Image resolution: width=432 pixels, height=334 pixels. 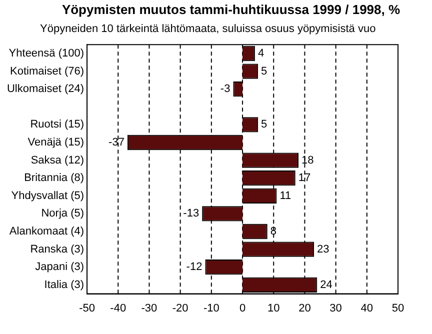 What do you see at coordinates (59, 267) in the screenshot?
I see `y-tick-label: Japani (3)` at bounding box center [59, 267].